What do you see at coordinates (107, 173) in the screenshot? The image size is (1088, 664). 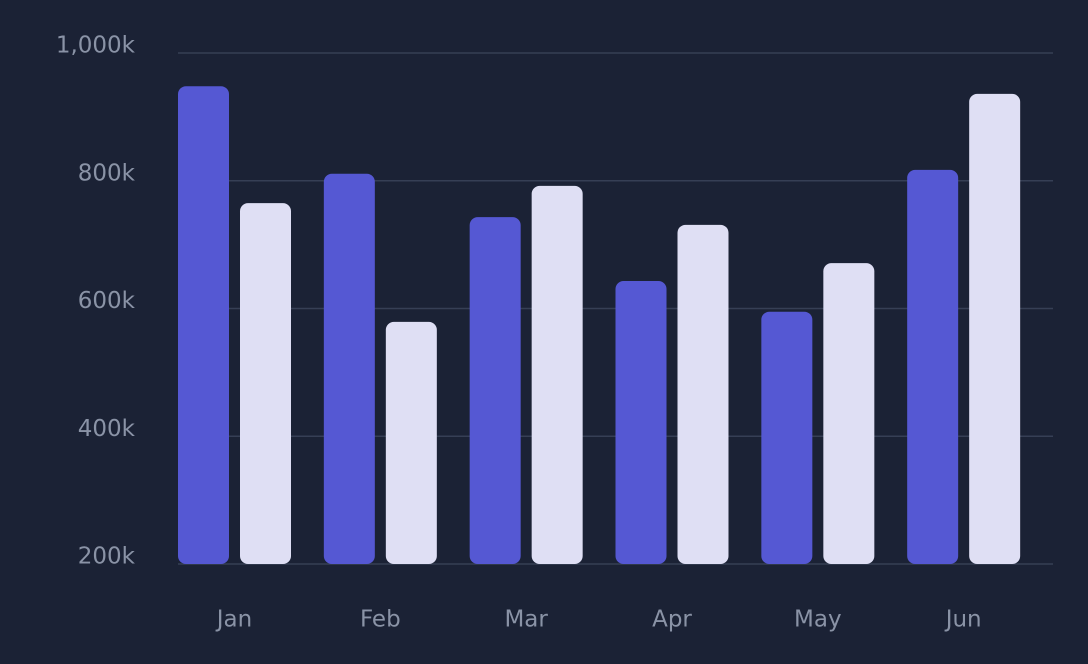 I see `y-tick-label: 800k` at bounding box center [107, 173].